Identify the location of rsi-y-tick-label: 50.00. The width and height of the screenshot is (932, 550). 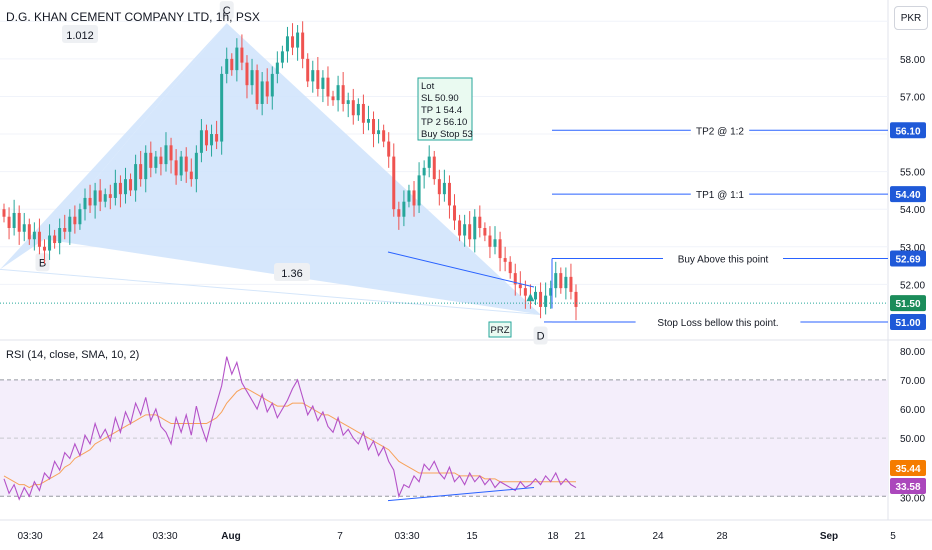
(912, 439).